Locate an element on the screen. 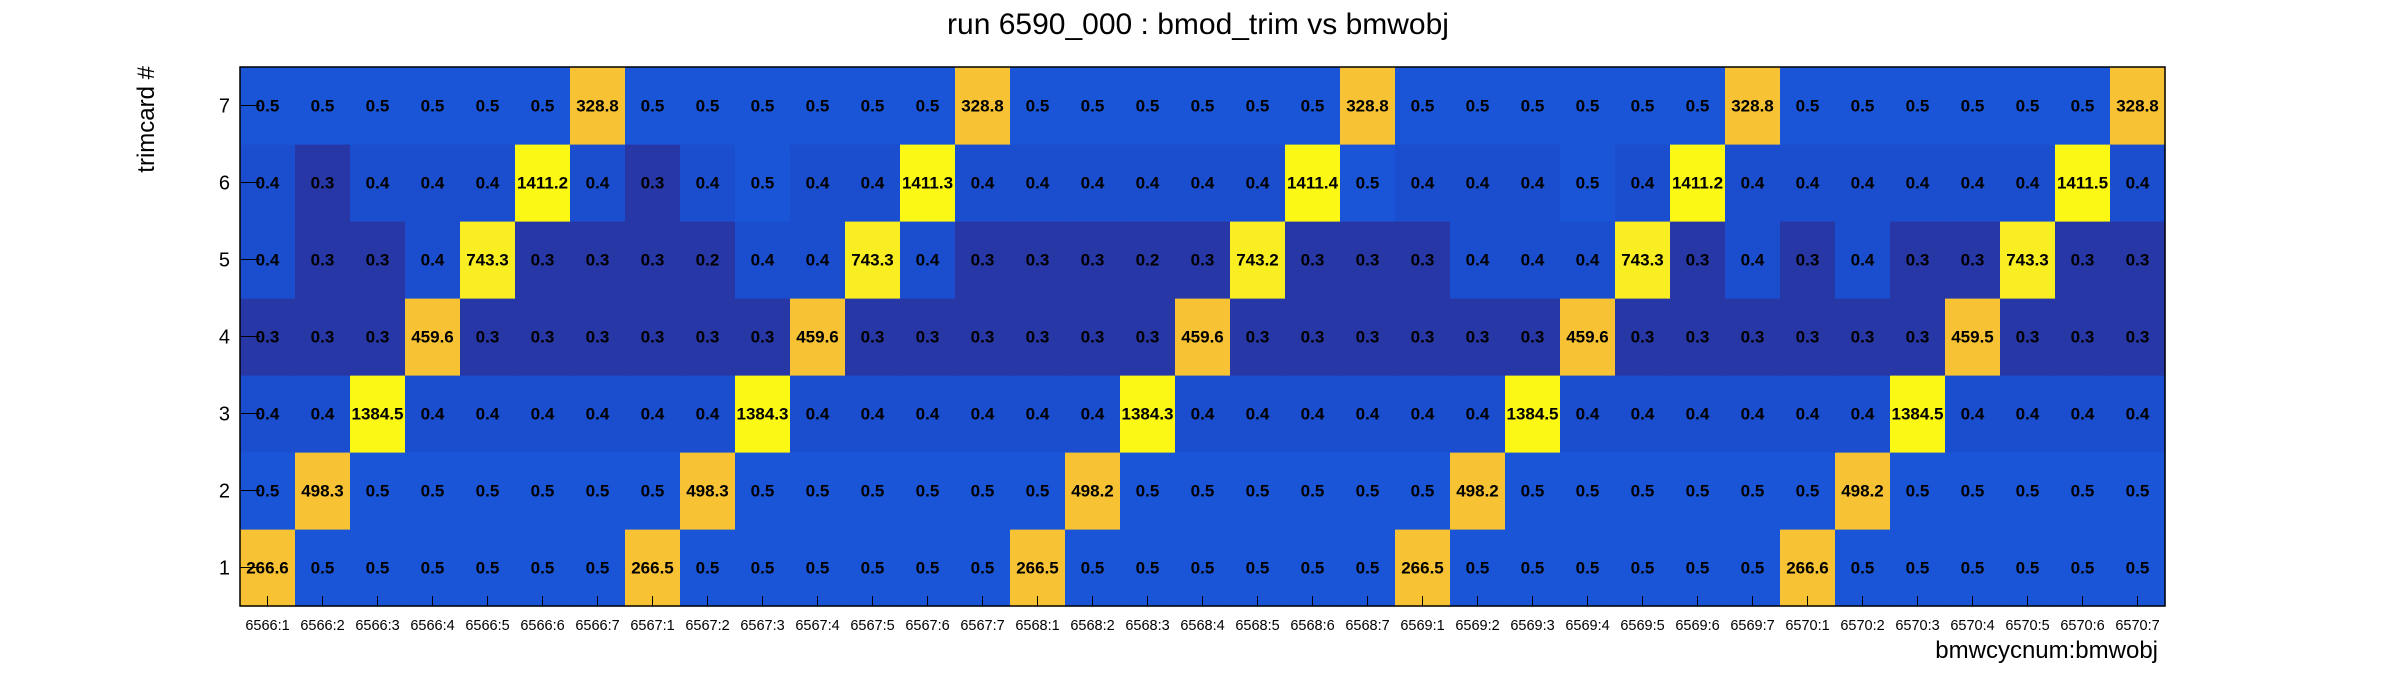 This screenshot has width=2396, height=677. cell-value-label: 743.3 is located at coordinates (487, 260).